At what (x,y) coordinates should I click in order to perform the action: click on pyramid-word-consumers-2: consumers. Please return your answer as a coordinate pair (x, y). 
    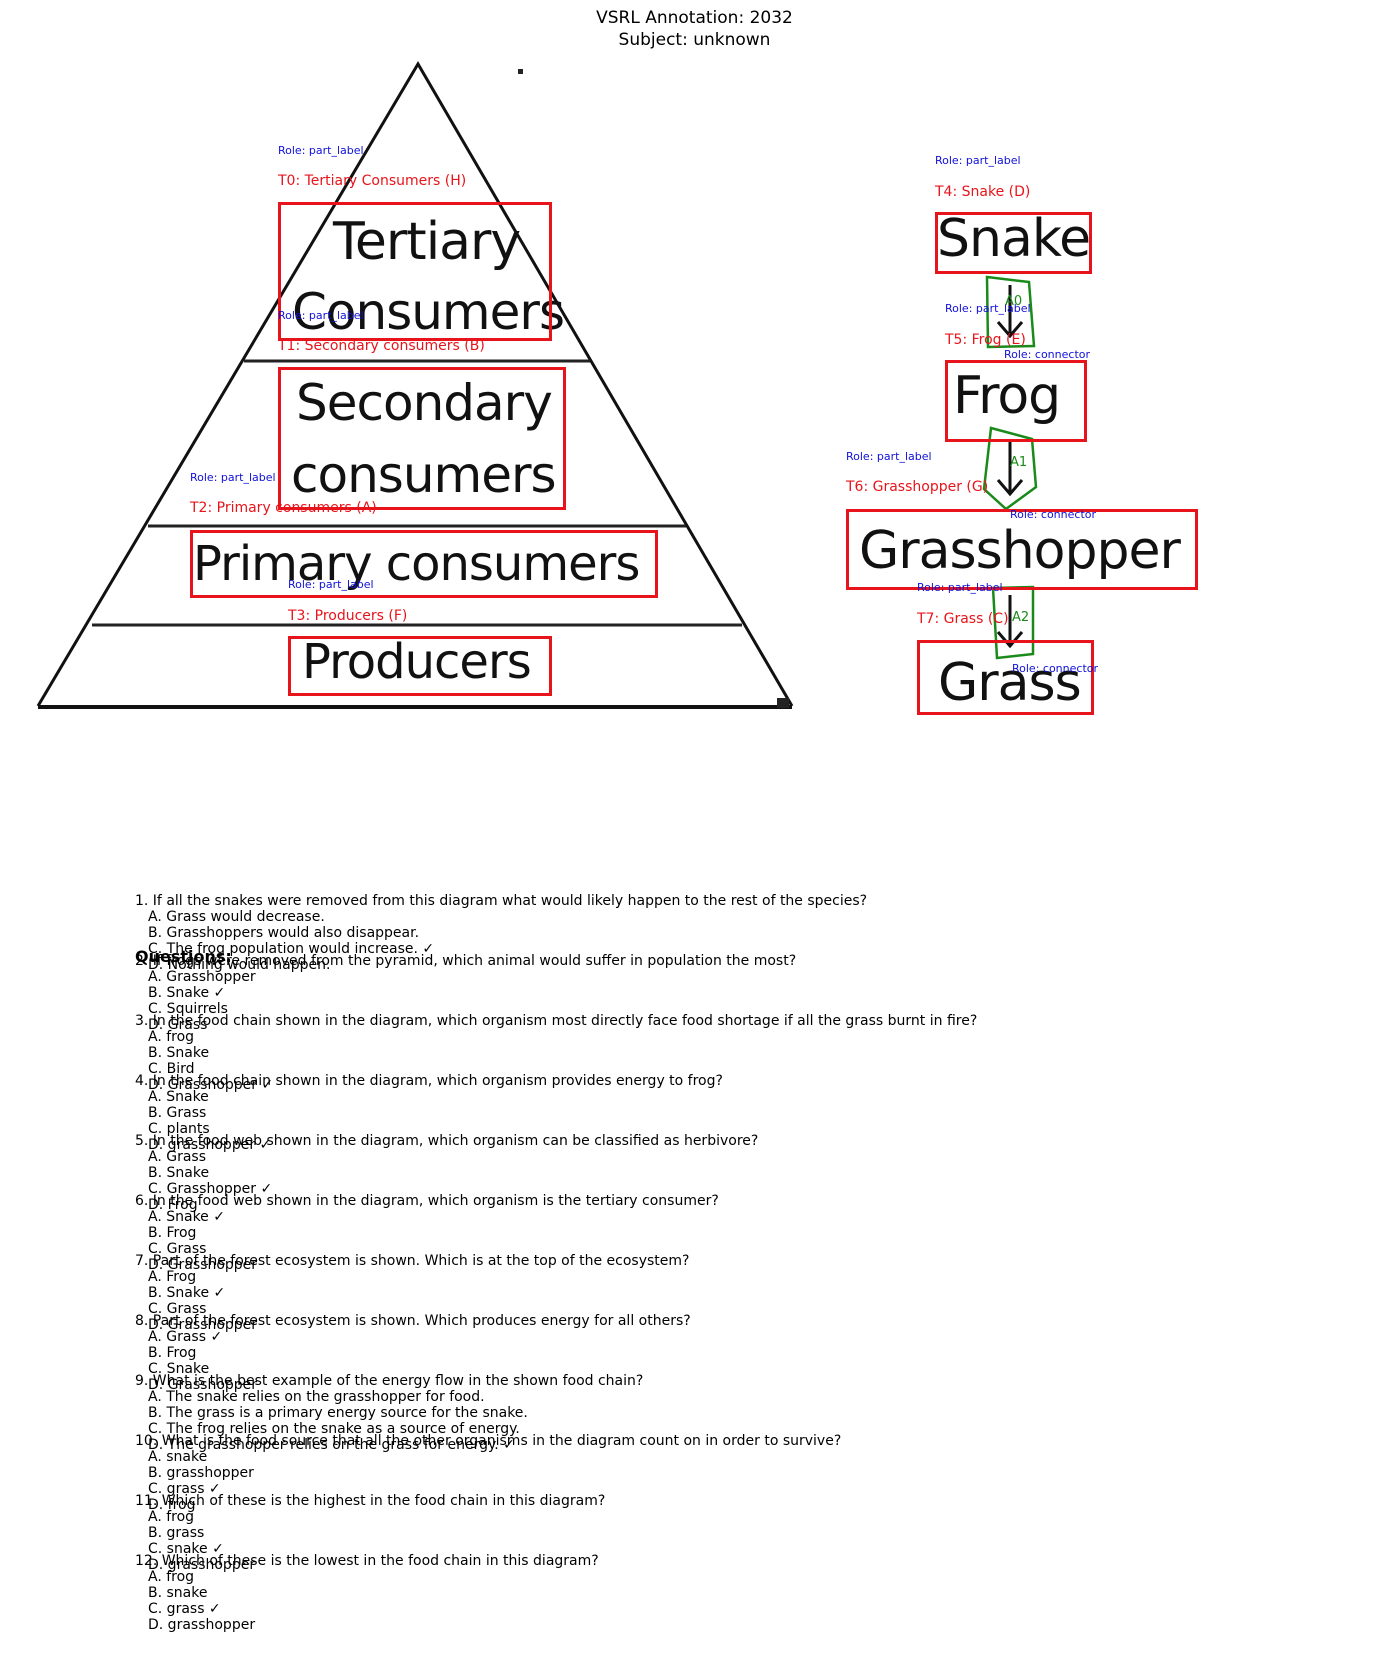
    Looking at the image, I should click on (424, 475).